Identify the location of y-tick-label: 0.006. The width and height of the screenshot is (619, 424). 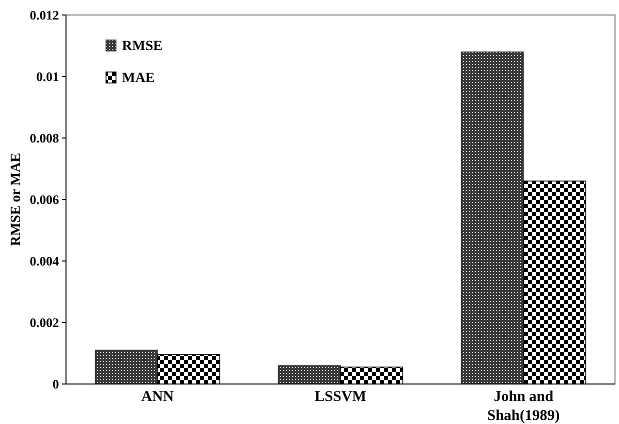
(45, 200).